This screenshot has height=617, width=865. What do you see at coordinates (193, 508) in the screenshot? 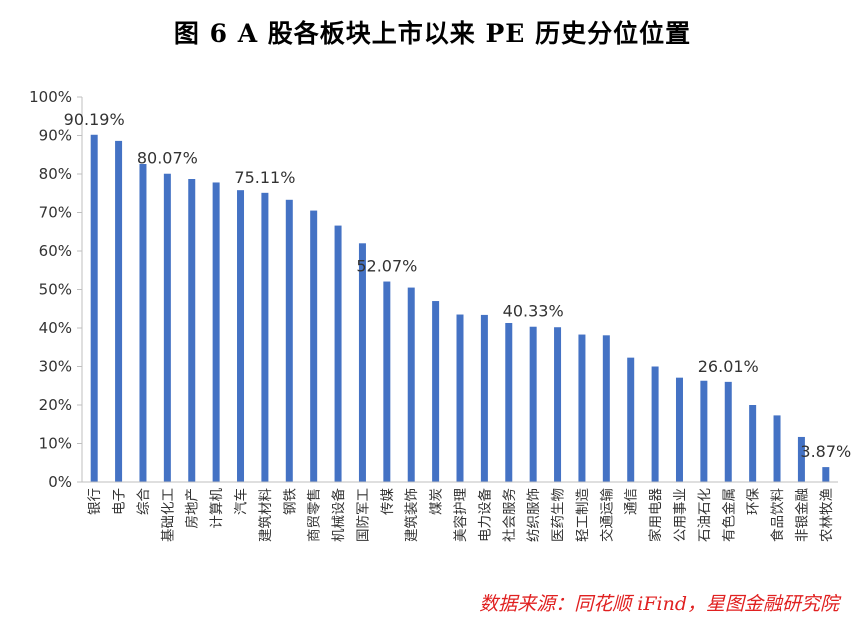
I see `x-tick-label: 房地产` at bounding box center [193, 508].